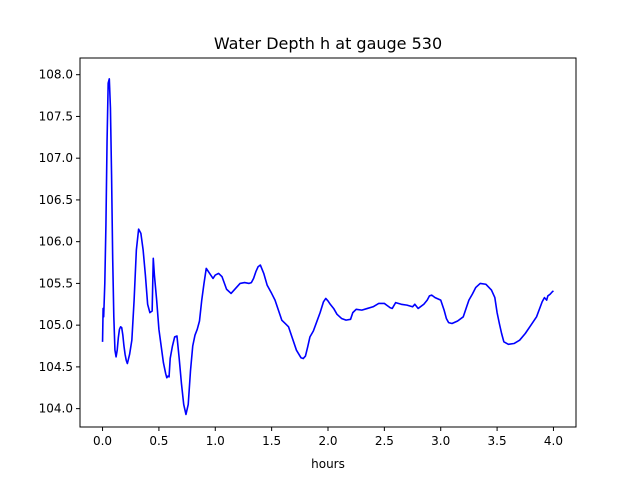  What do you see at coordinates (56, 158) in the screenshot?
I see `y-tick-label: 107.0` at bounding box center [56, 158].